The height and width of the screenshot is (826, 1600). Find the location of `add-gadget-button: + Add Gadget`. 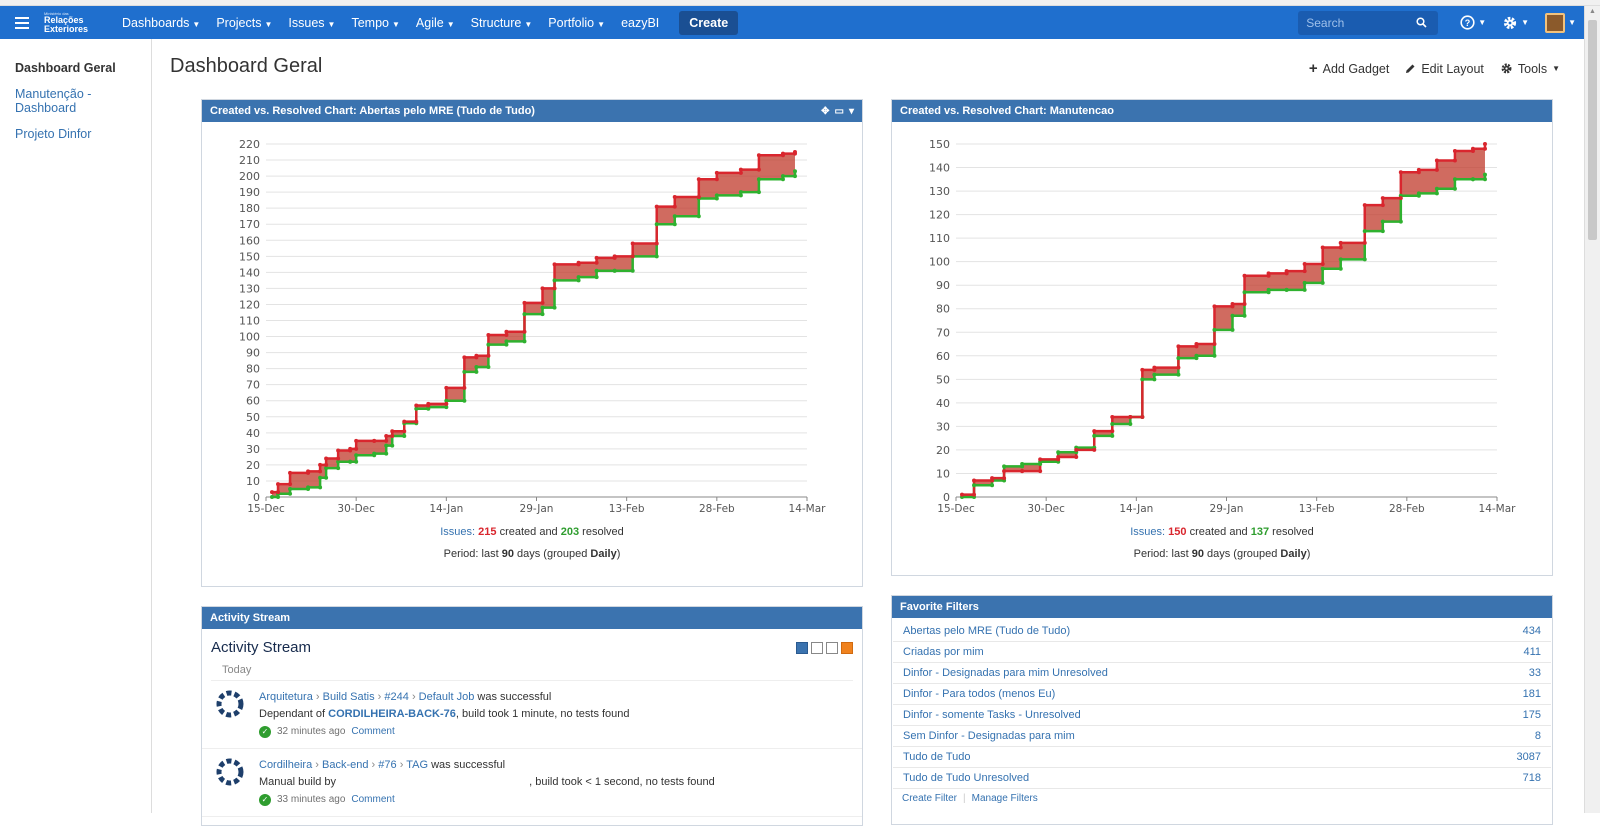

add-gadget-button: + Add Gadget is located at coordinates (1349, 68).